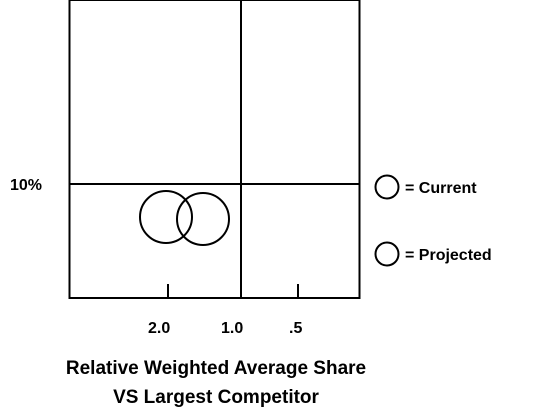 This screenshot has width=547, height=412. Describe the element at coordinates (26, 185) in the screenshot. I see `y-tick-label: 10%` at that location.